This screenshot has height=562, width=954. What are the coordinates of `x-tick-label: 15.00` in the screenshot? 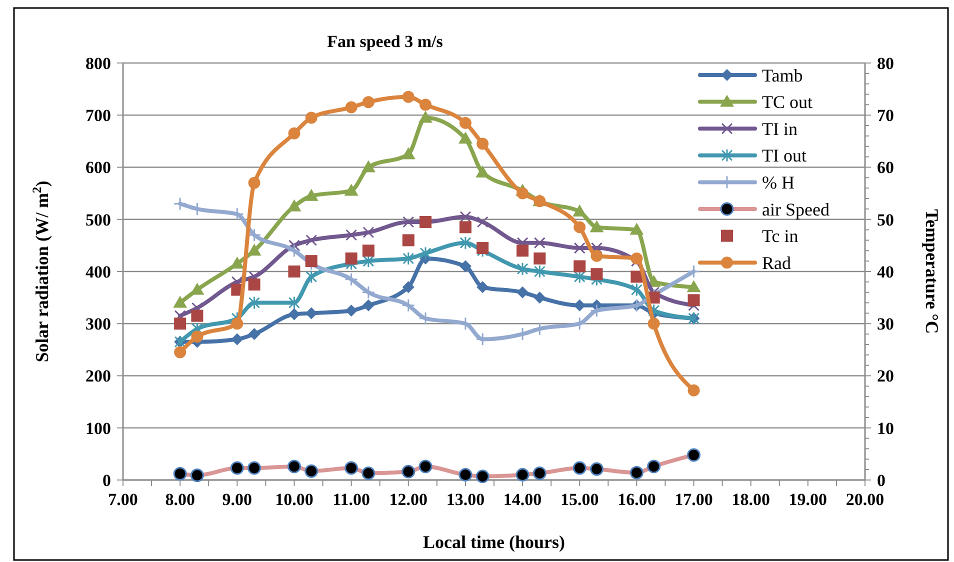 It's located at (579, 499).